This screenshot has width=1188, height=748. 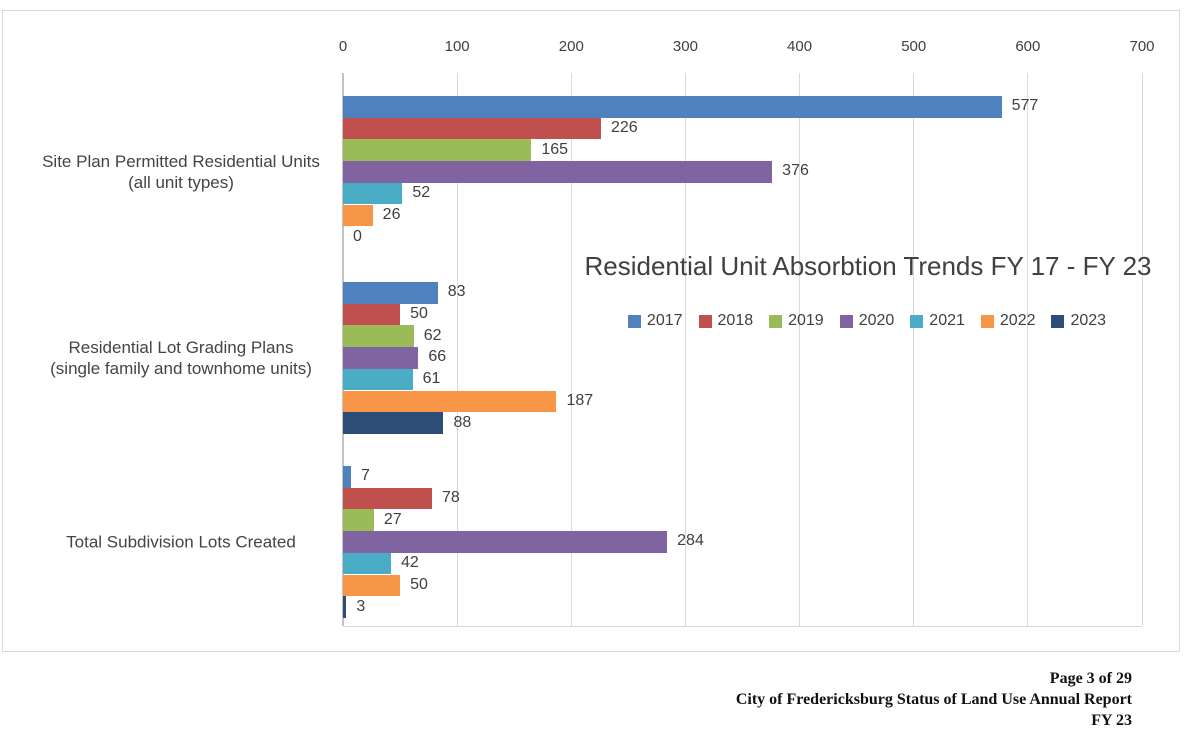 What do you see at coordinates (947, 320) in the screenshot?
I see `legend-label: 2021` at bounding box center [947, 320].